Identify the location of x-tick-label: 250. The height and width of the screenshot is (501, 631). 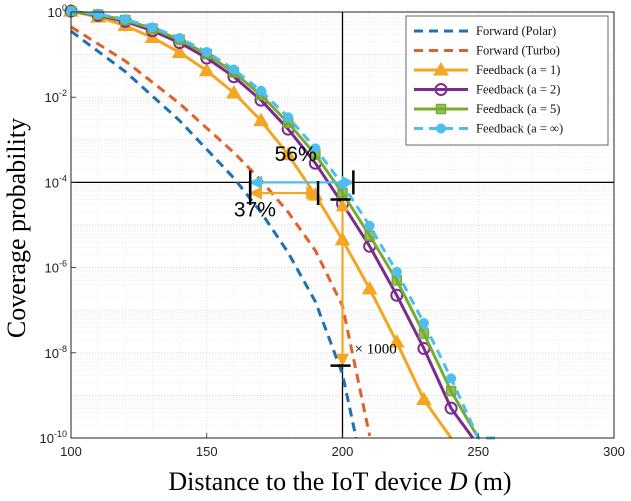
(478, 451).